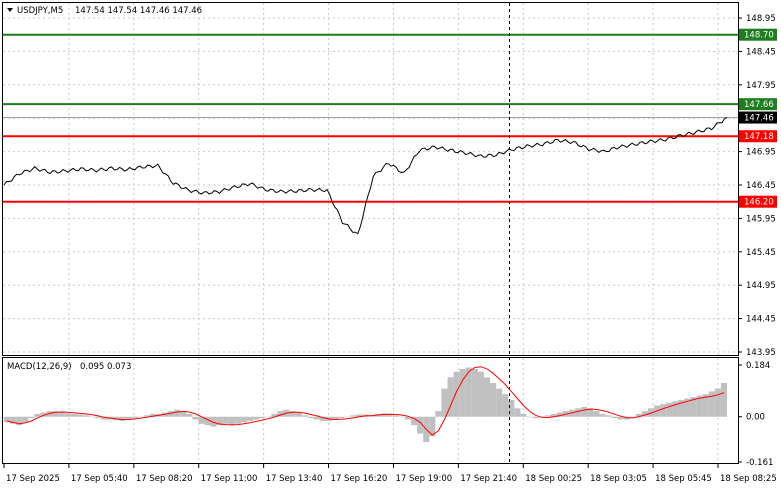 This screenshot has width=781, height=489. I want to click on price-tags: 148.70 147.66 147.18 146.20 147.46, so click(758, 118).